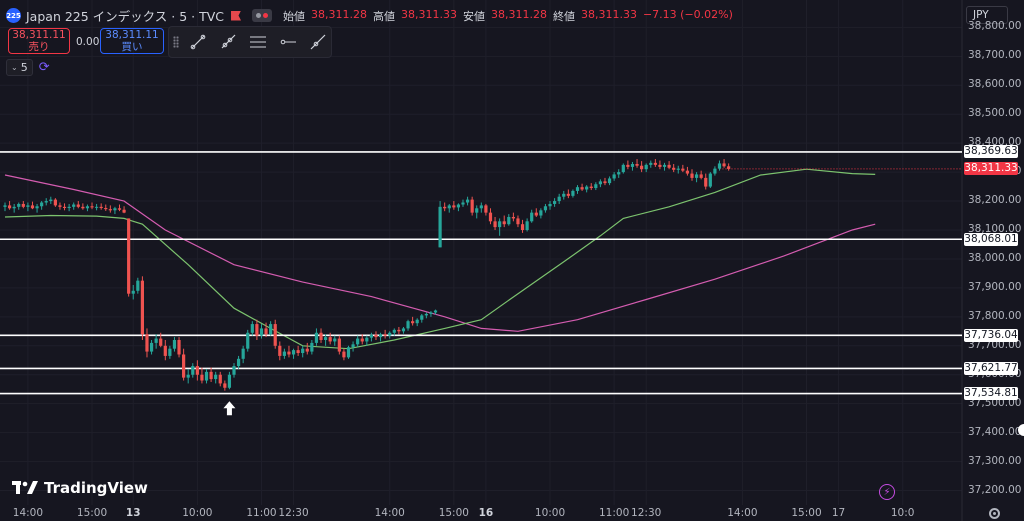 The width and height of the screenshot is (1024, 521). Describe the element at coordinates (88, 42) in the screenshot. I see `spread-value: 0.00` at that location.